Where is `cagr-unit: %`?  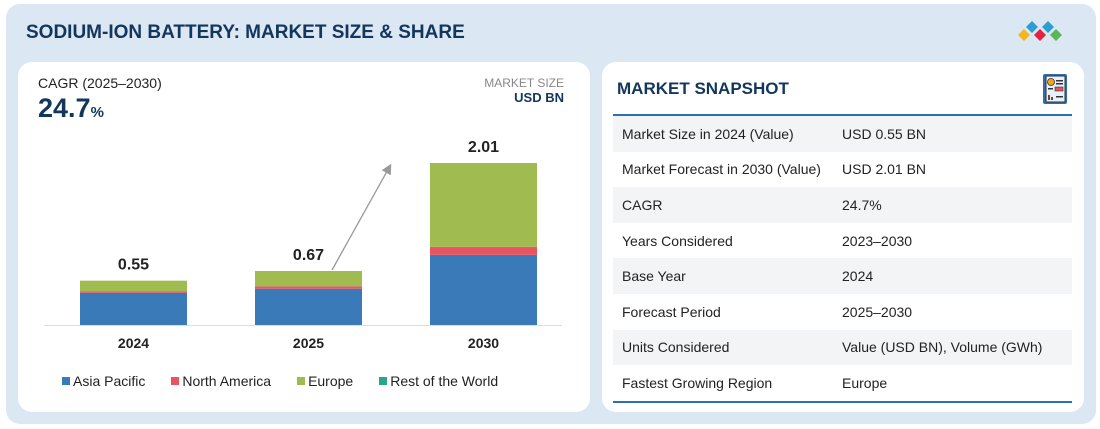 cagr-unit: % is located at coordinates (97, 112).